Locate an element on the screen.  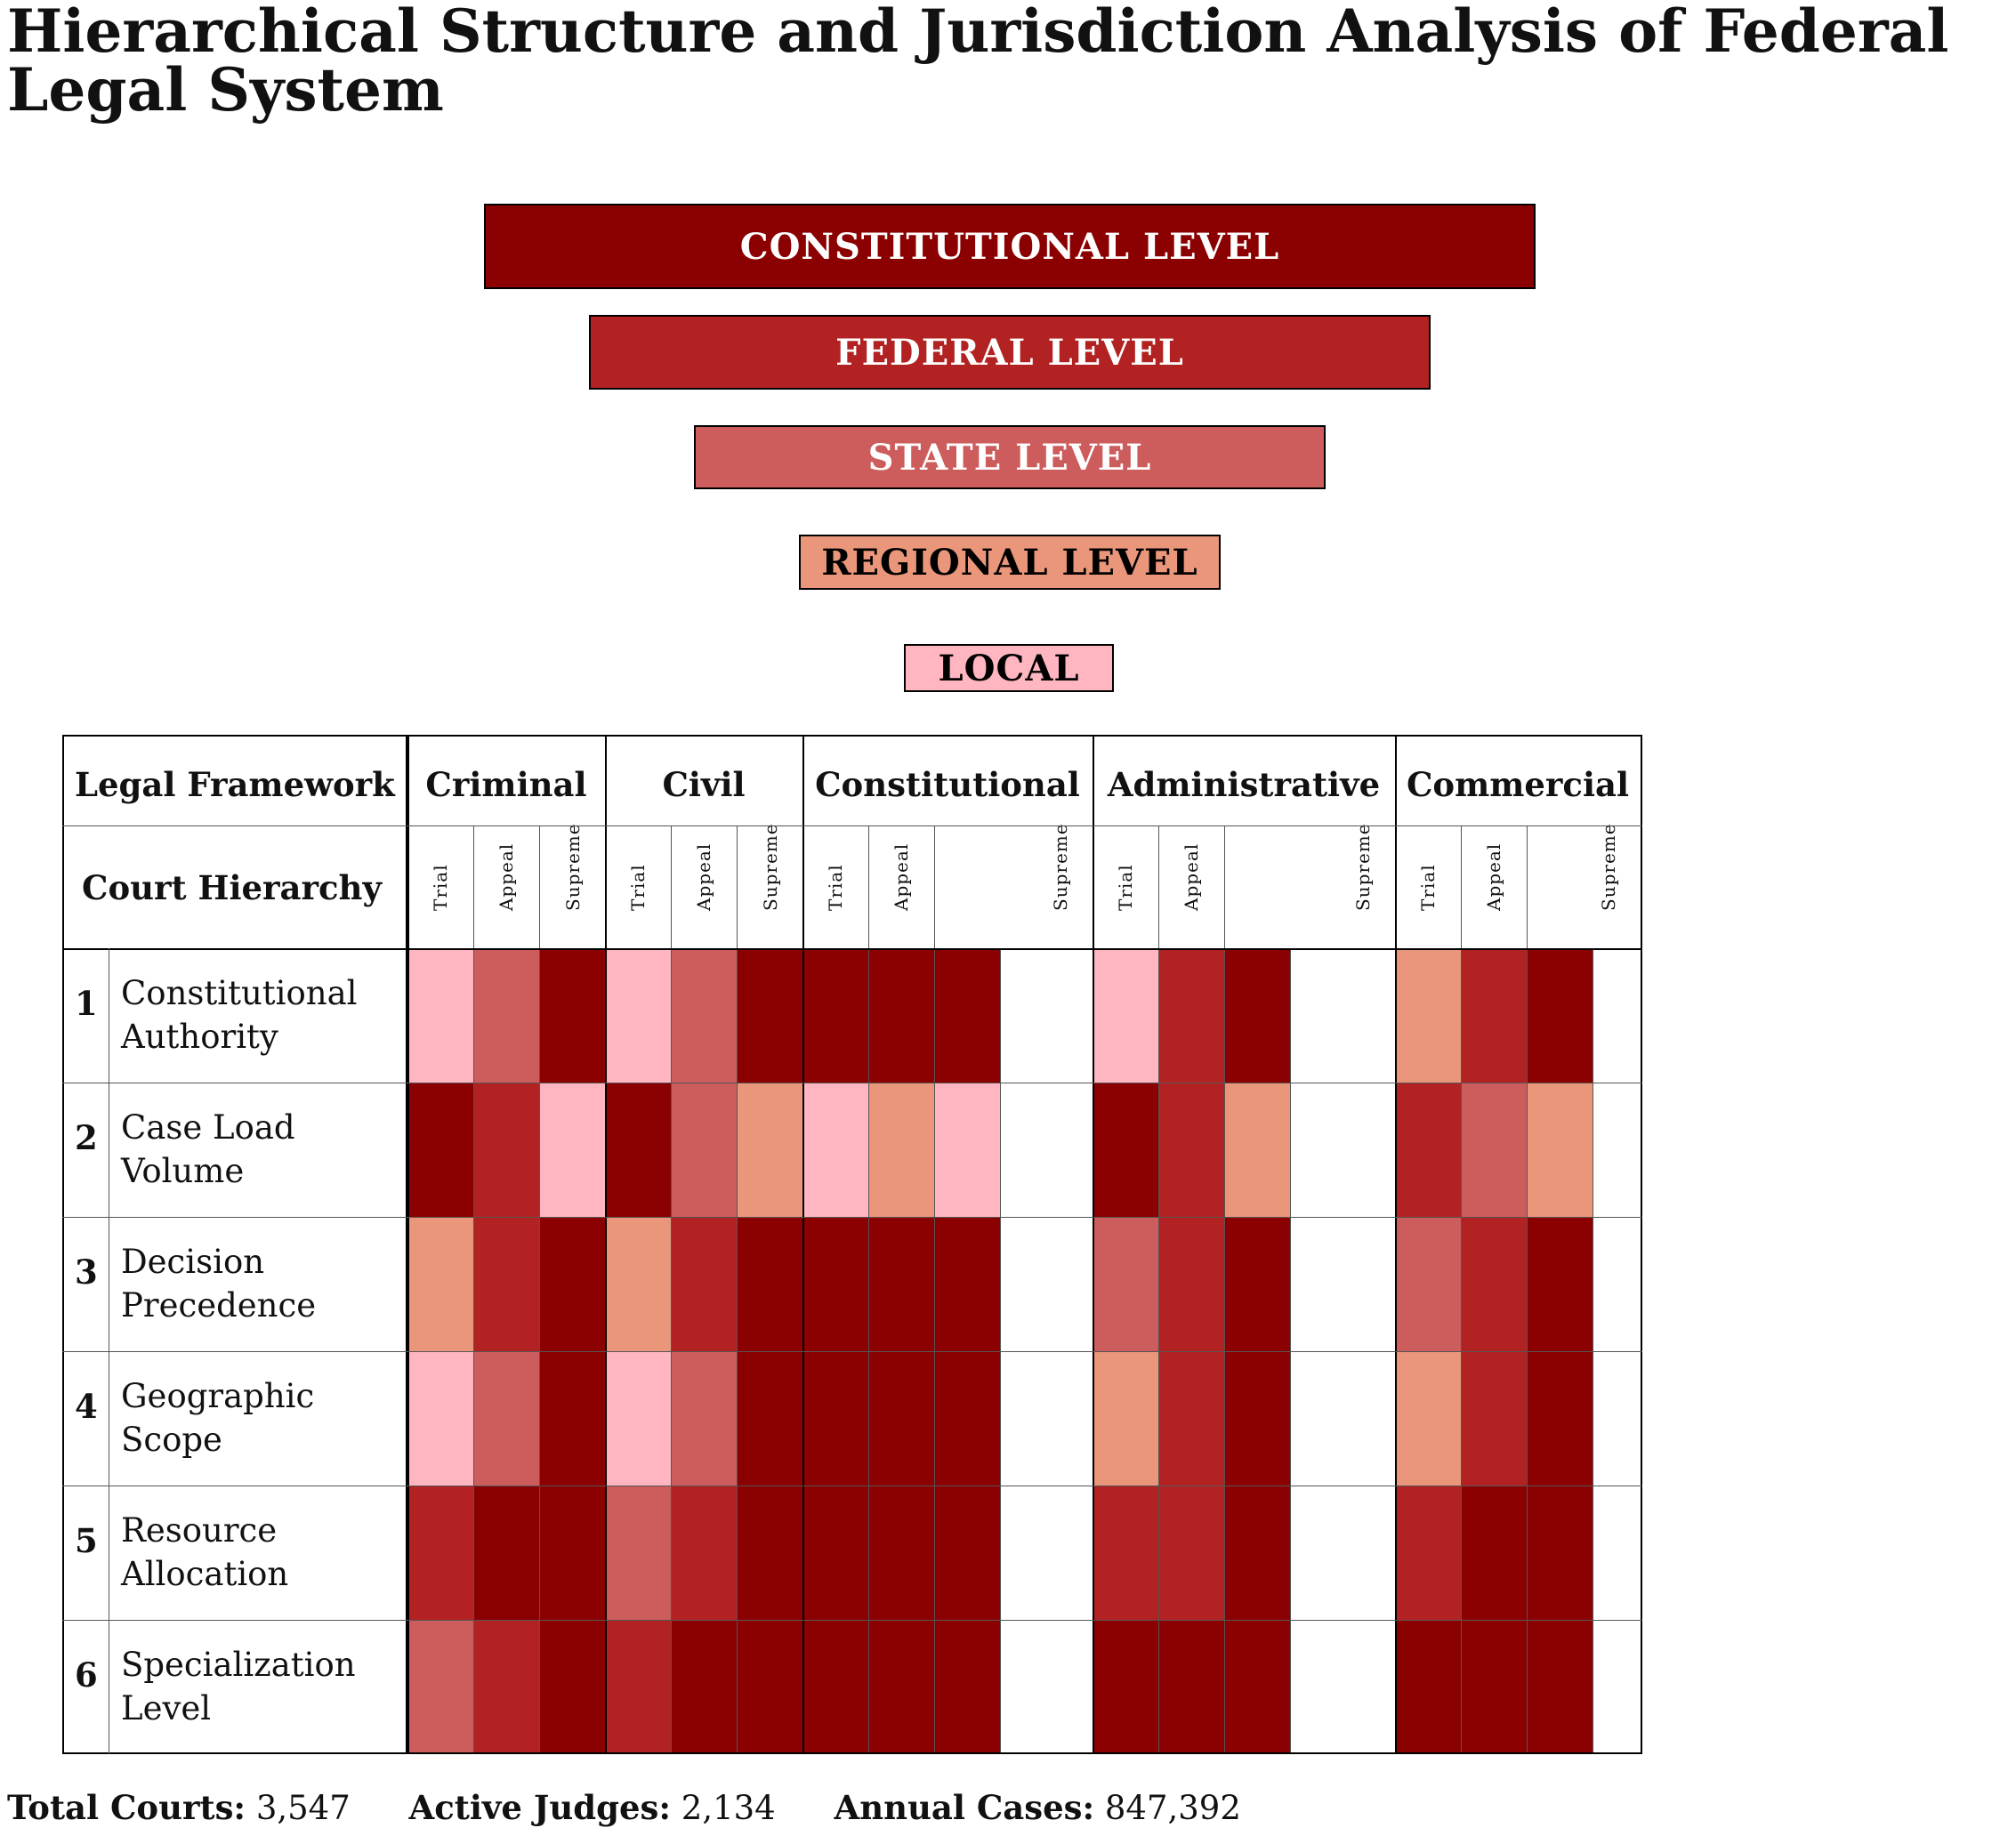
stat-total-courts: Total Courts: 3,547 is located at coordinates (179, 1807).